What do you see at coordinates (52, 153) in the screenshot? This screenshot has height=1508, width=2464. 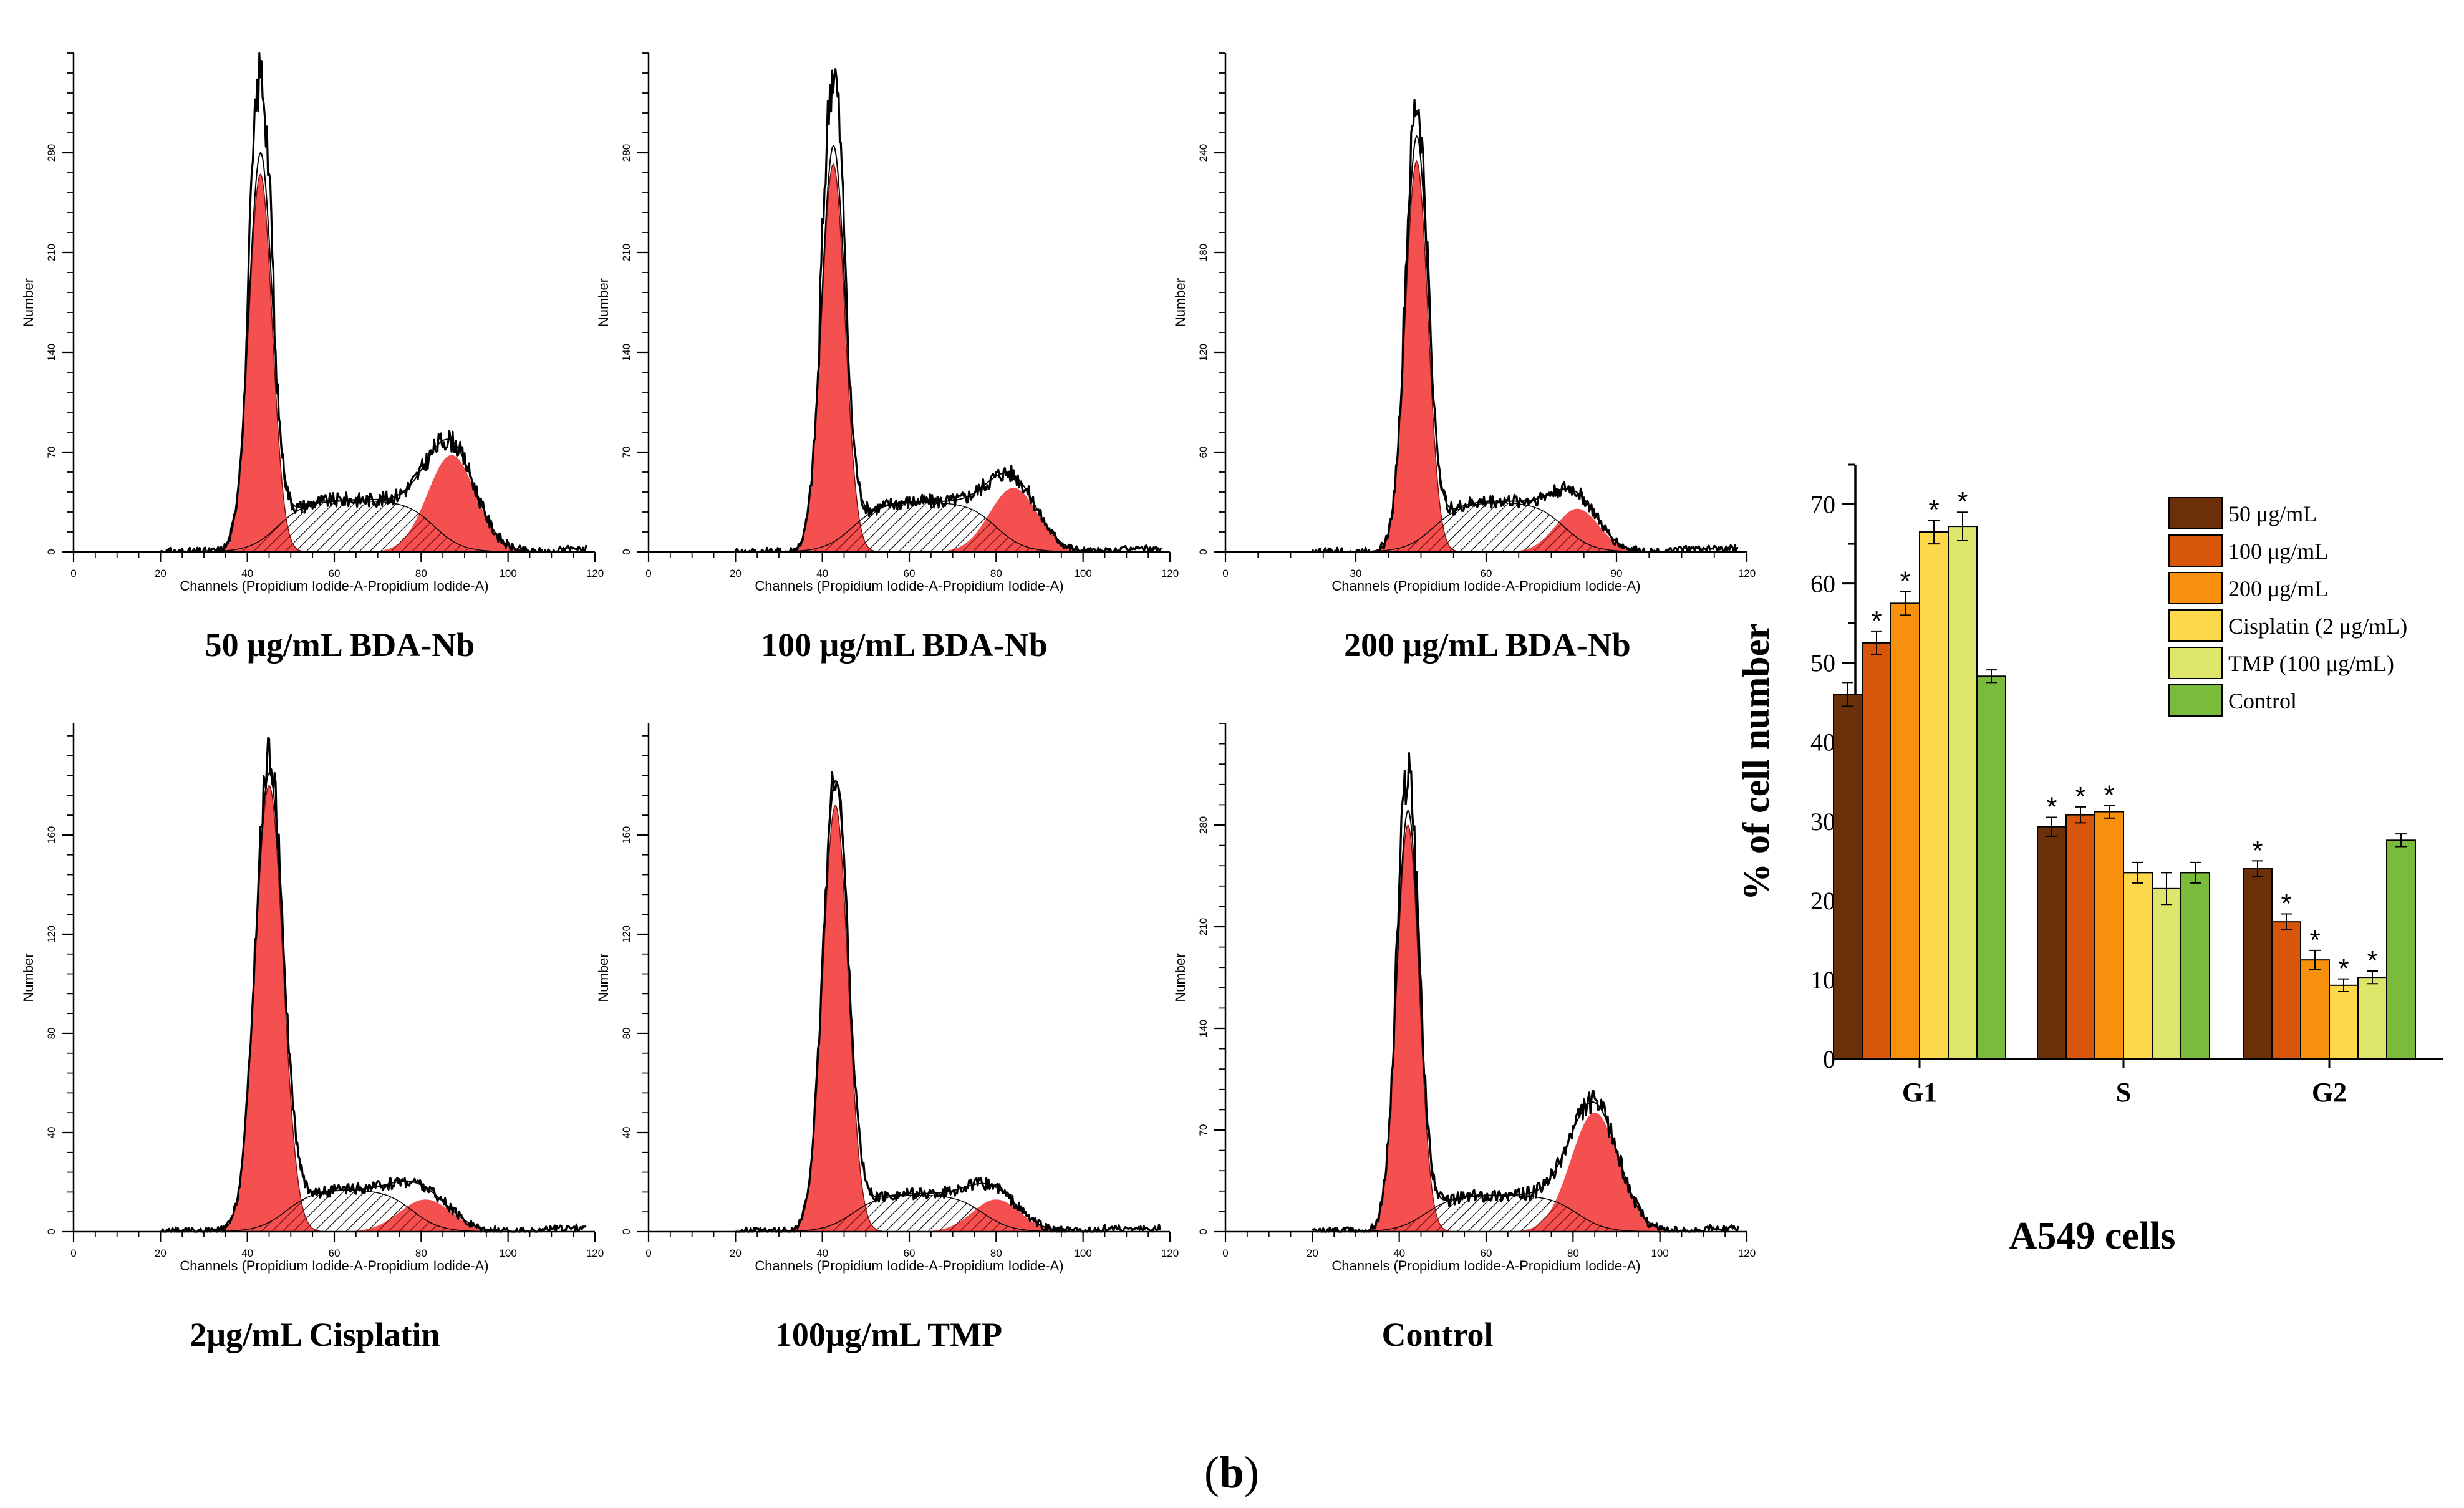 I see `y-tick-label: 280` at bounding box center [52, 153].